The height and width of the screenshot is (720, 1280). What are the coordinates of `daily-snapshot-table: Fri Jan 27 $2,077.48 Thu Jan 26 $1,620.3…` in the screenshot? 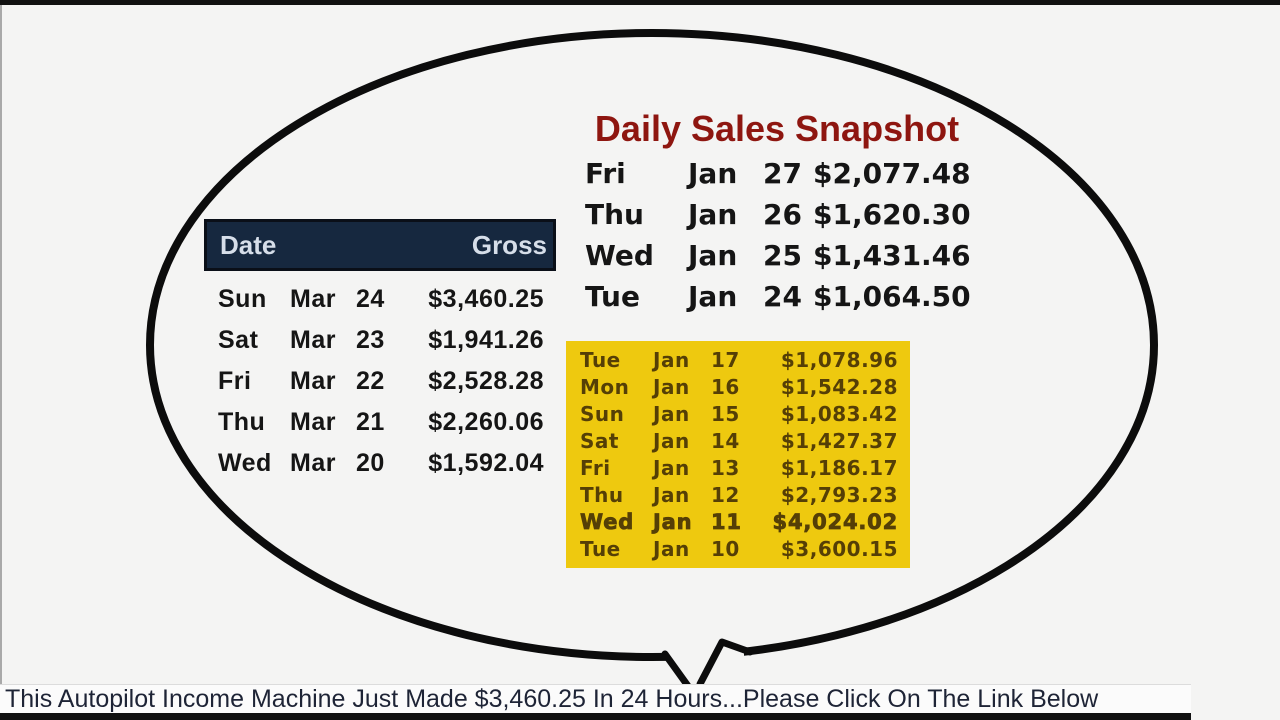 It's located at (778, 235).